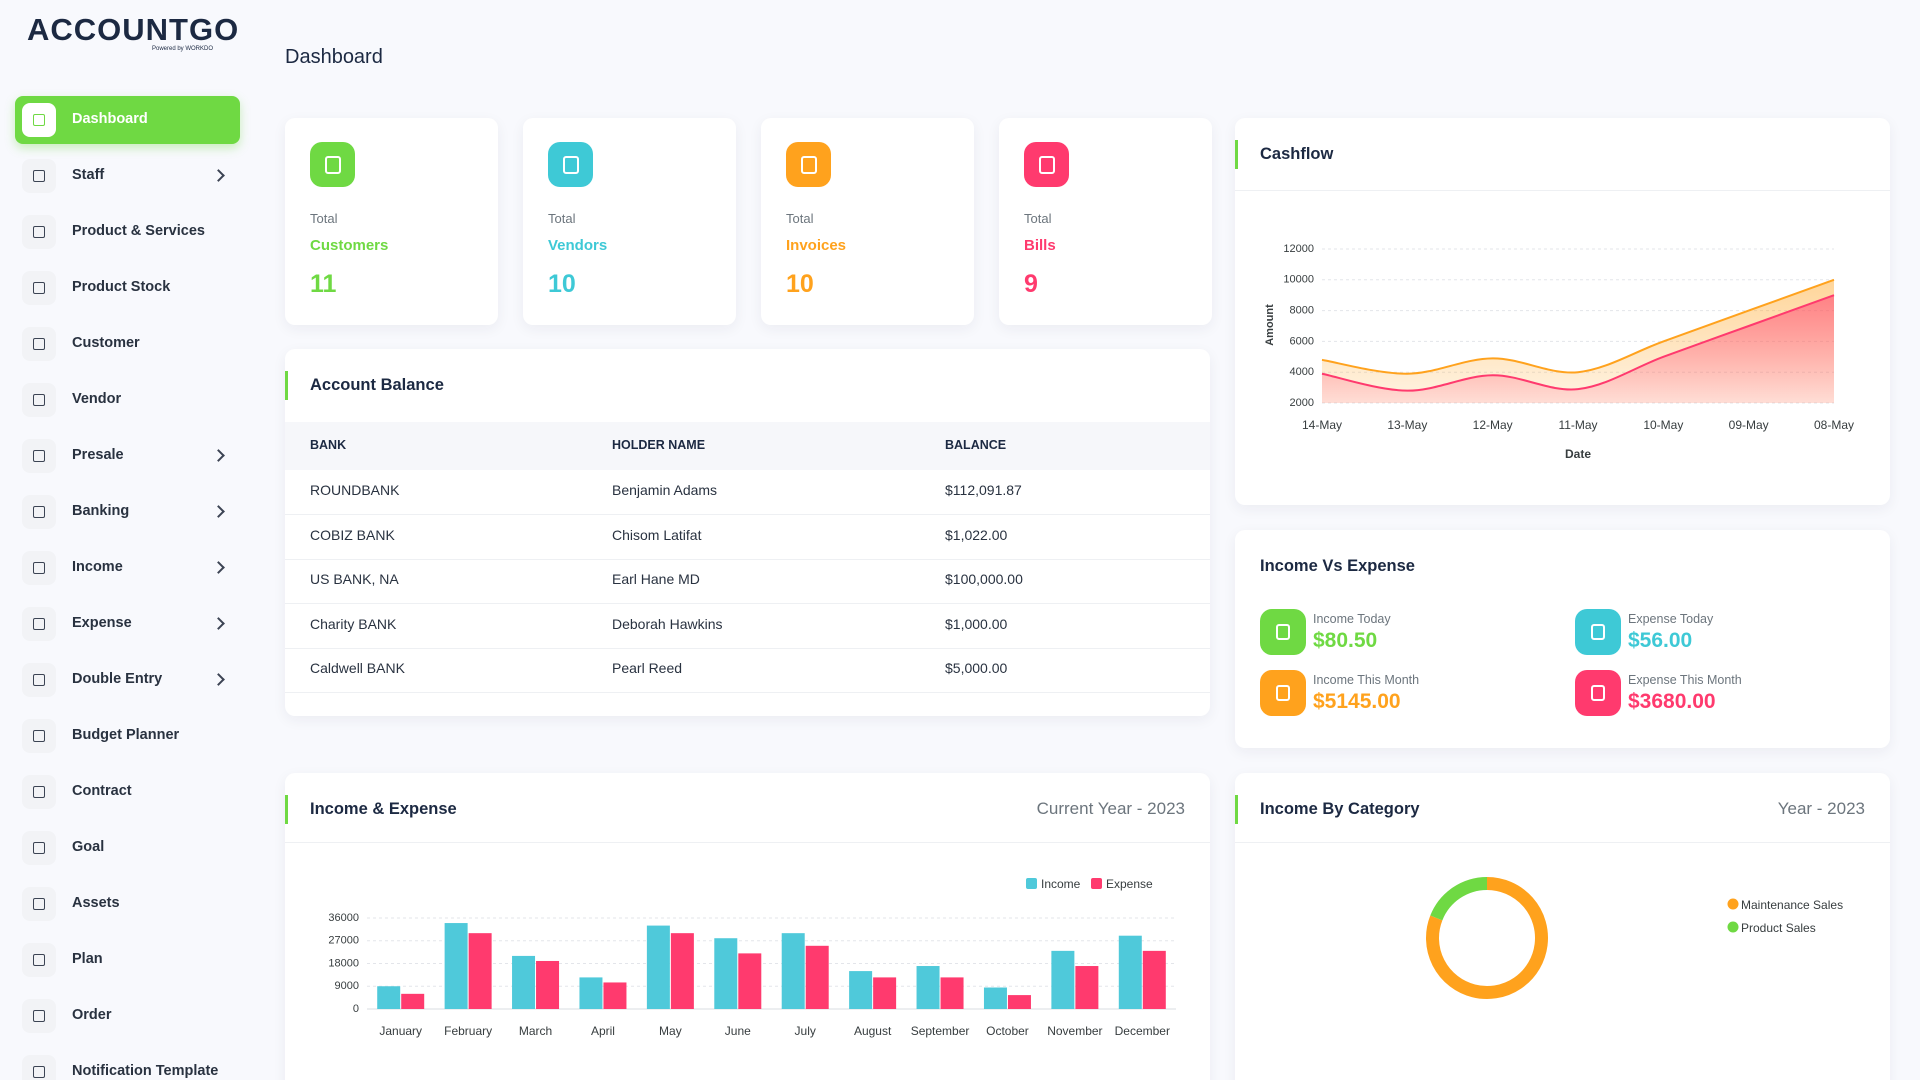  Describe the element at coordinates (354, 579) in the screenshot. I see `table-cell: US BANK, NA` at that location.